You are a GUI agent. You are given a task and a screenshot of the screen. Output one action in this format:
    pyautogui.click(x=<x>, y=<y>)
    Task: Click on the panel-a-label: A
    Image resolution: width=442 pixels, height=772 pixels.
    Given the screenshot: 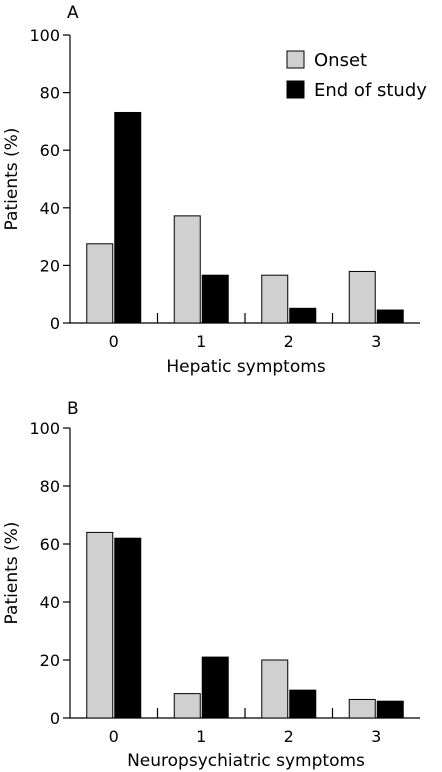 What is the action you would take?
    pyautogui.click(x=73, y=13)
    